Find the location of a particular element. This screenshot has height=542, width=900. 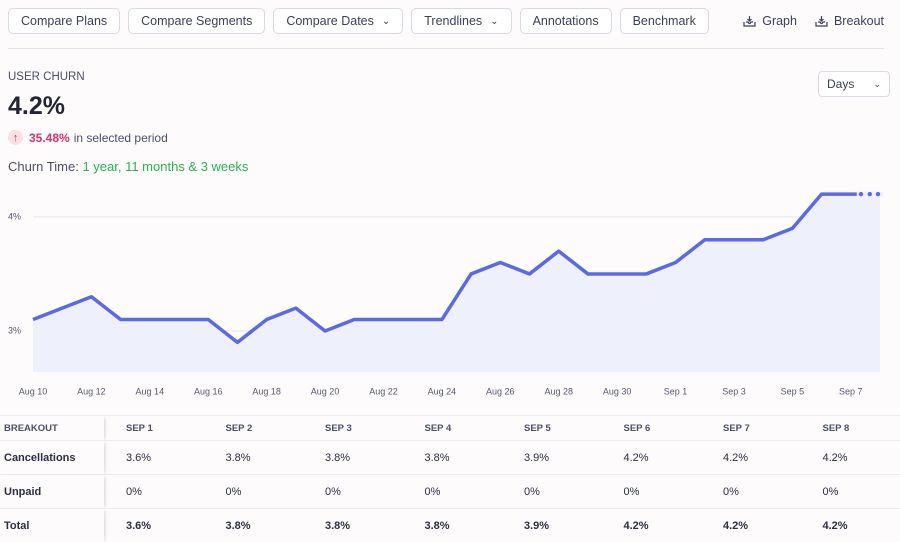

button-label: Annotations is located at coordinates (566, 21).